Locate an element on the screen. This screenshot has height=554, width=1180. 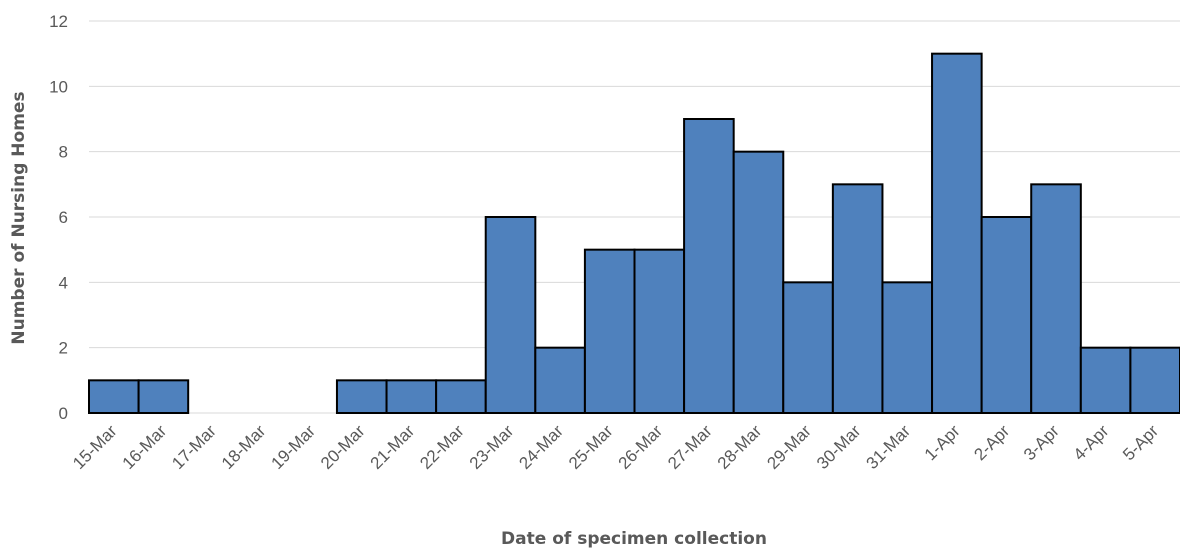
x-tick-label: 4-Apr is located at coordinates (1091, 442).